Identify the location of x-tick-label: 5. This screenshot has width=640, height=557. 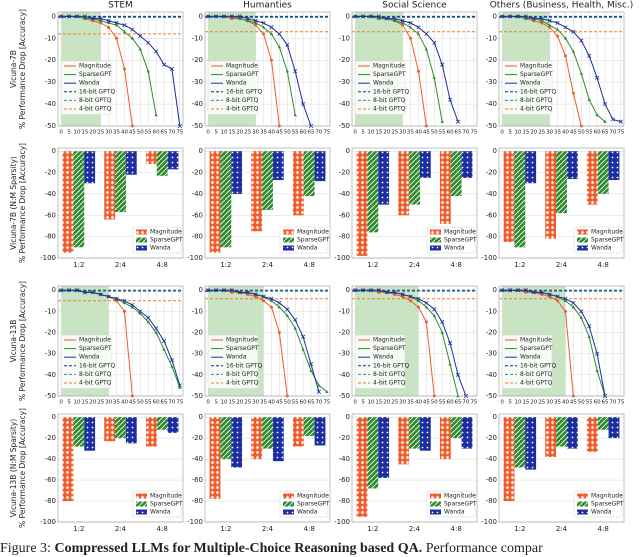
(510, 133).